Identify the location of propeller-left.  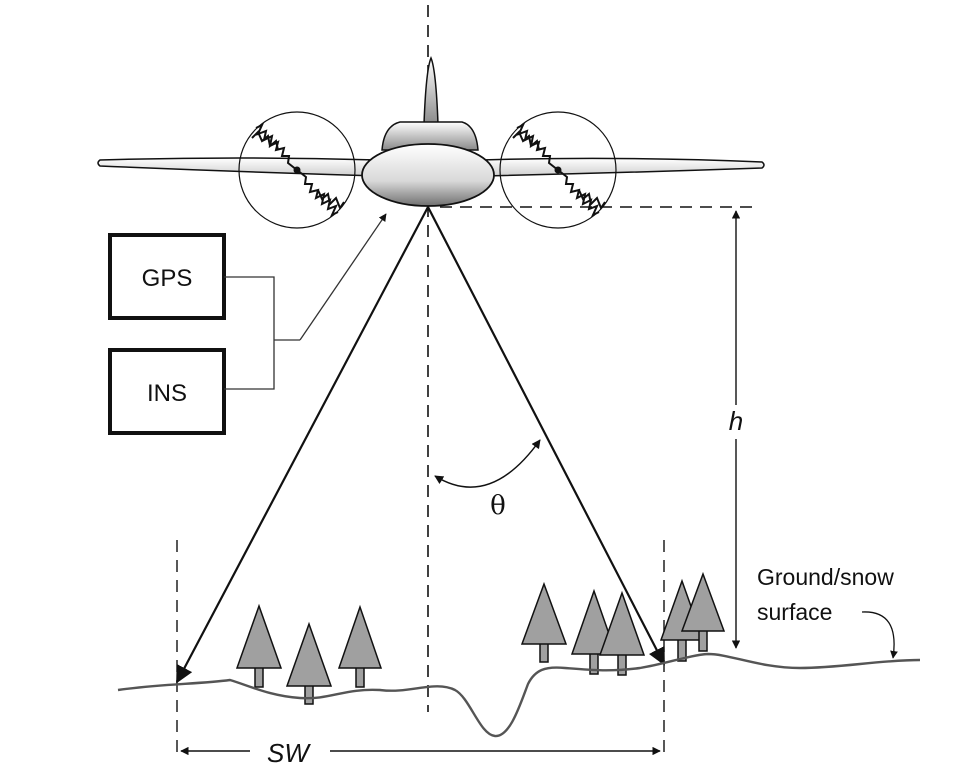
(297, 170).